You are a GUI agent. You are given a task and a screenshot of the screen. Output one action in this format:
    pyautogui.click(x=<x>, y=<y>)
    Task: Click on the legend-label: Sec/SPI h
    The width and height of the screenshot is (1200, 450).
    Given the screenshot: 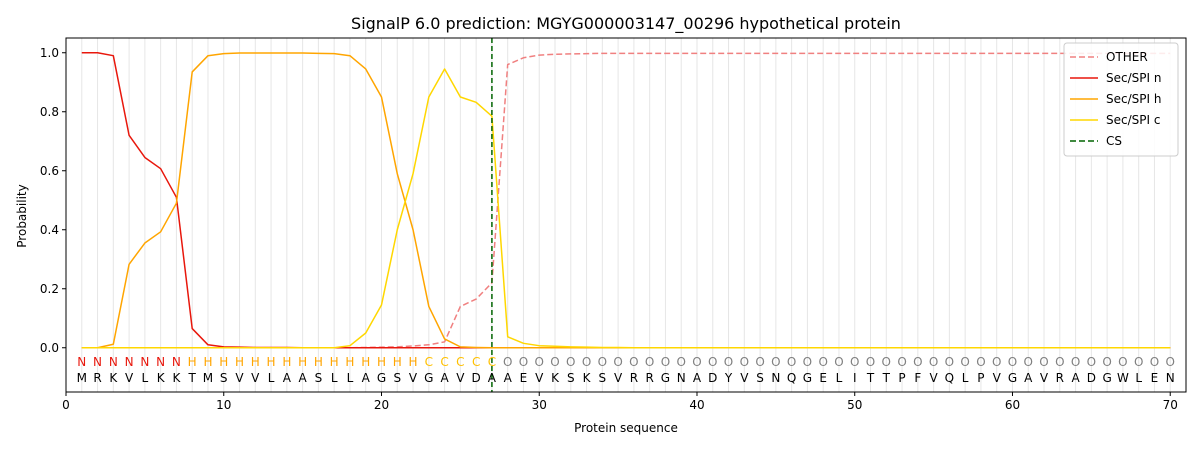 What is the action you would take?
    pyautogui.click(x=1133, y=99)
    